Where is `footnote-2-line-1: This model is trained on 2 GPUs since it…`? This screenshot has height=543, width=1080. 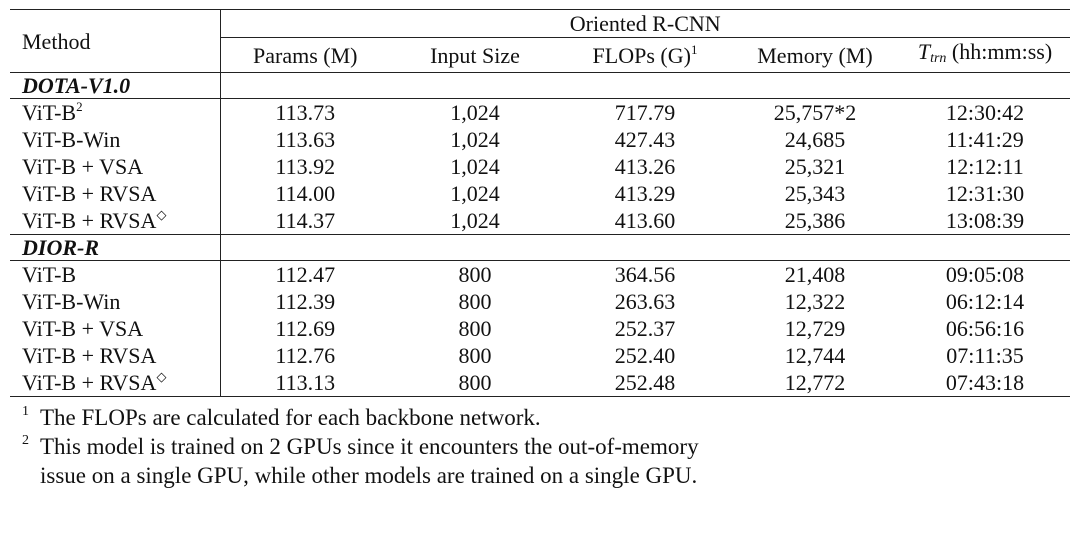 footnote-2-line-1: This model is trained on 2 GPUs since it… is located at coordinates (369, 446).